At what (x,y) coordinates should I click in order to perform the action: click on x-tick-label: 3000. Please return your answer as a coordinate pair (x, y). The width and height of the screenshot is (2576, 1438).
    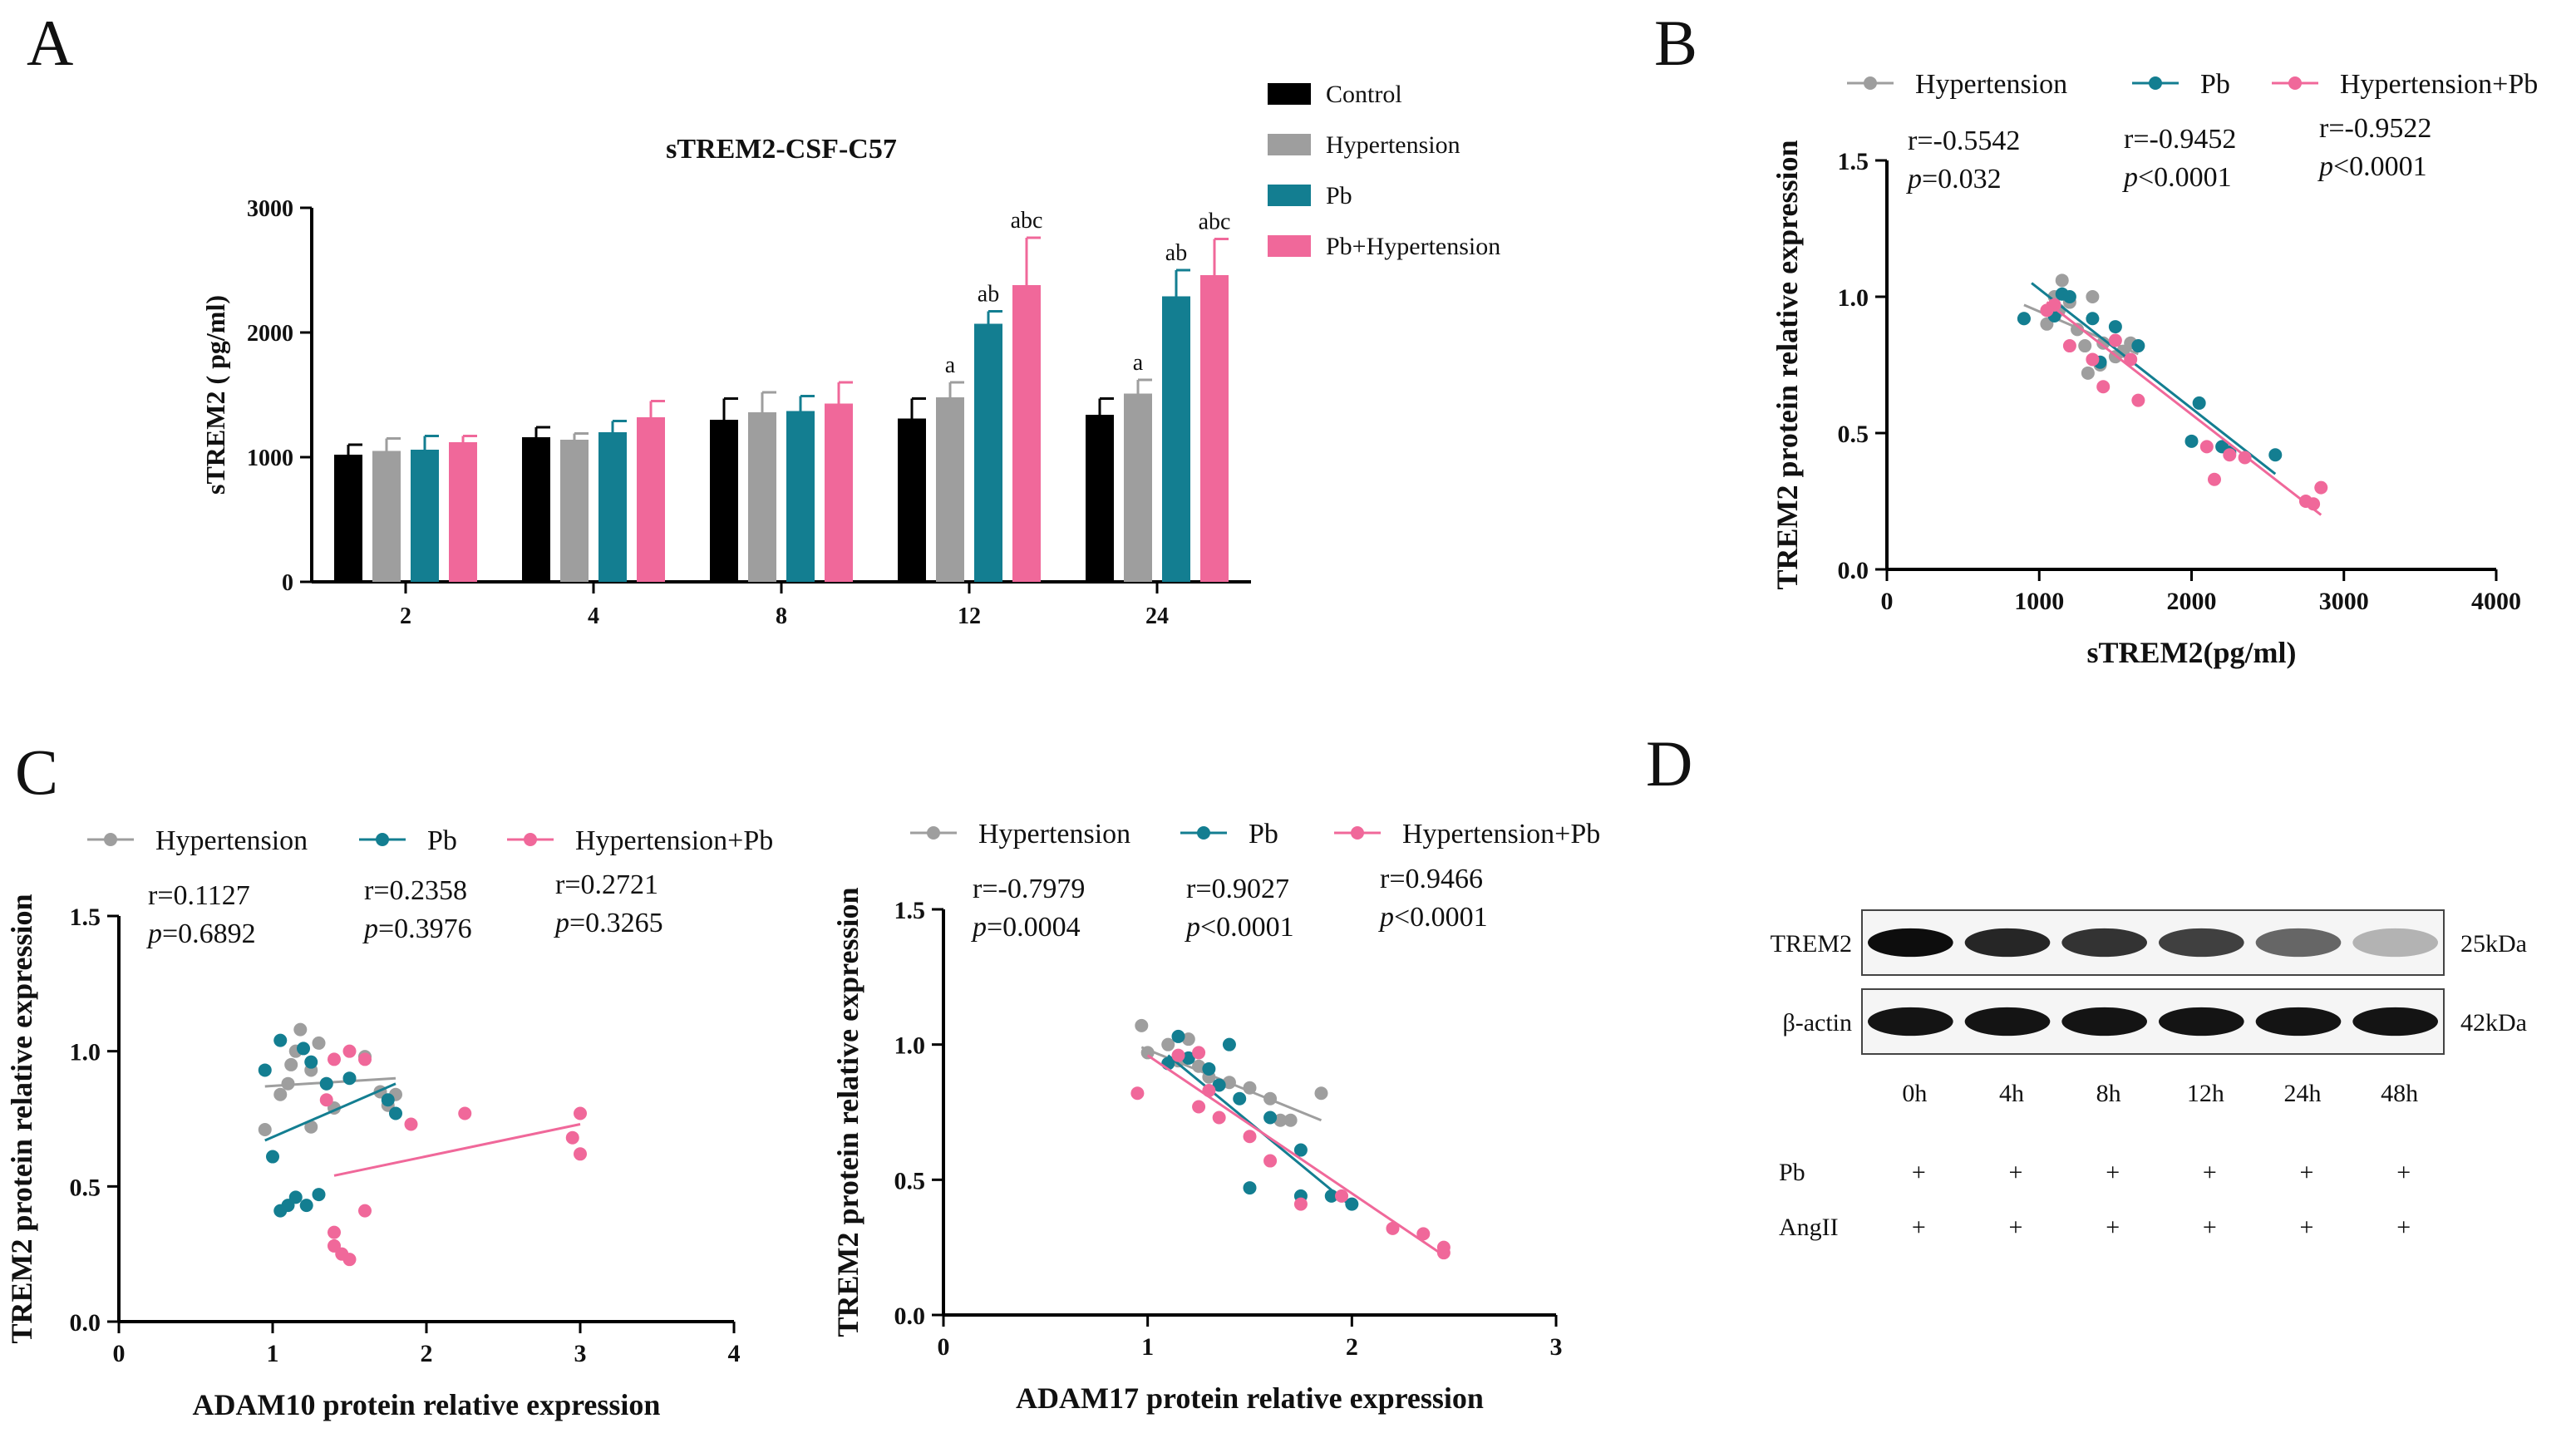
    Looking at the image, I should click on (2344, 601).